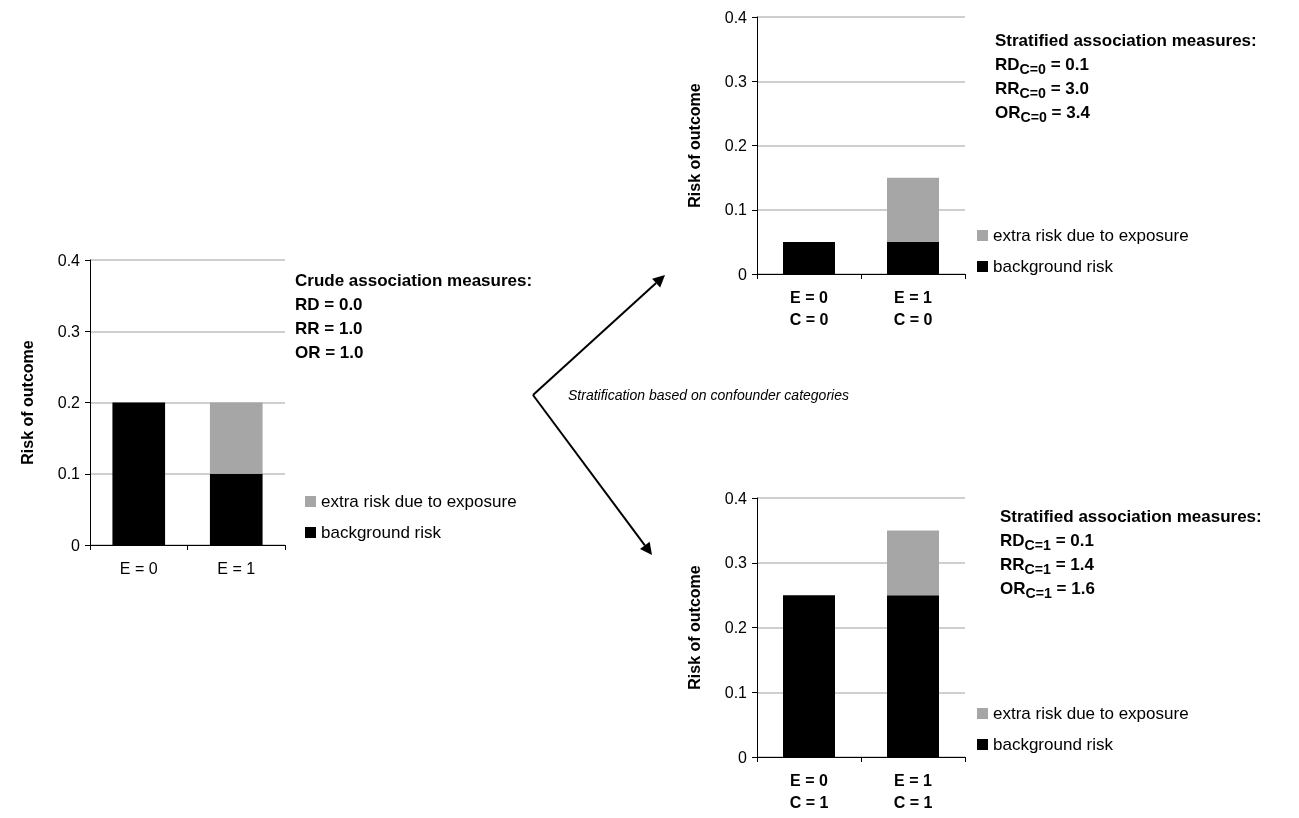 The image size is (1299, 818). What do you see at coordinates (414, 281) in the screenshot?
I see `text: Crude association measures:` at bounding box center [414, 281].